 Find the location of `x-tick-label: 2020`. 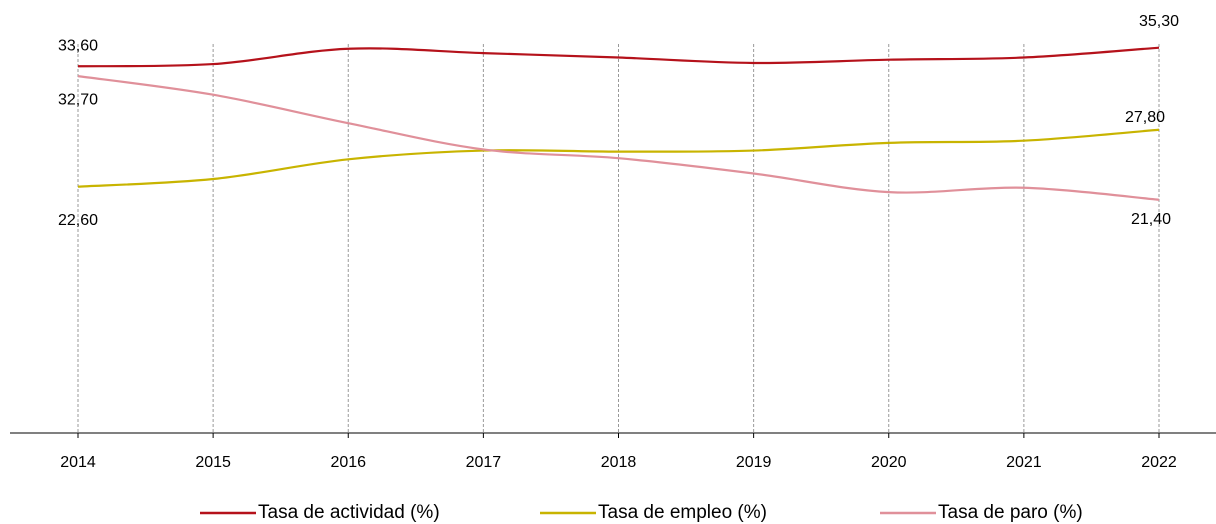

x-tick-label: 2020 is located at coordinates (889, 462).